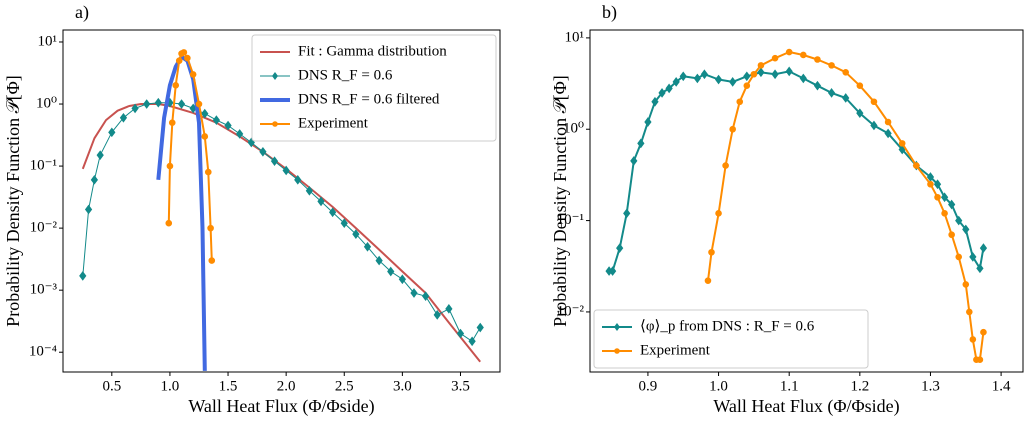 The width and height of the screenshot is (1028, 421). I want to click on y-tick-label: 10⁻³, so click(44, 290).